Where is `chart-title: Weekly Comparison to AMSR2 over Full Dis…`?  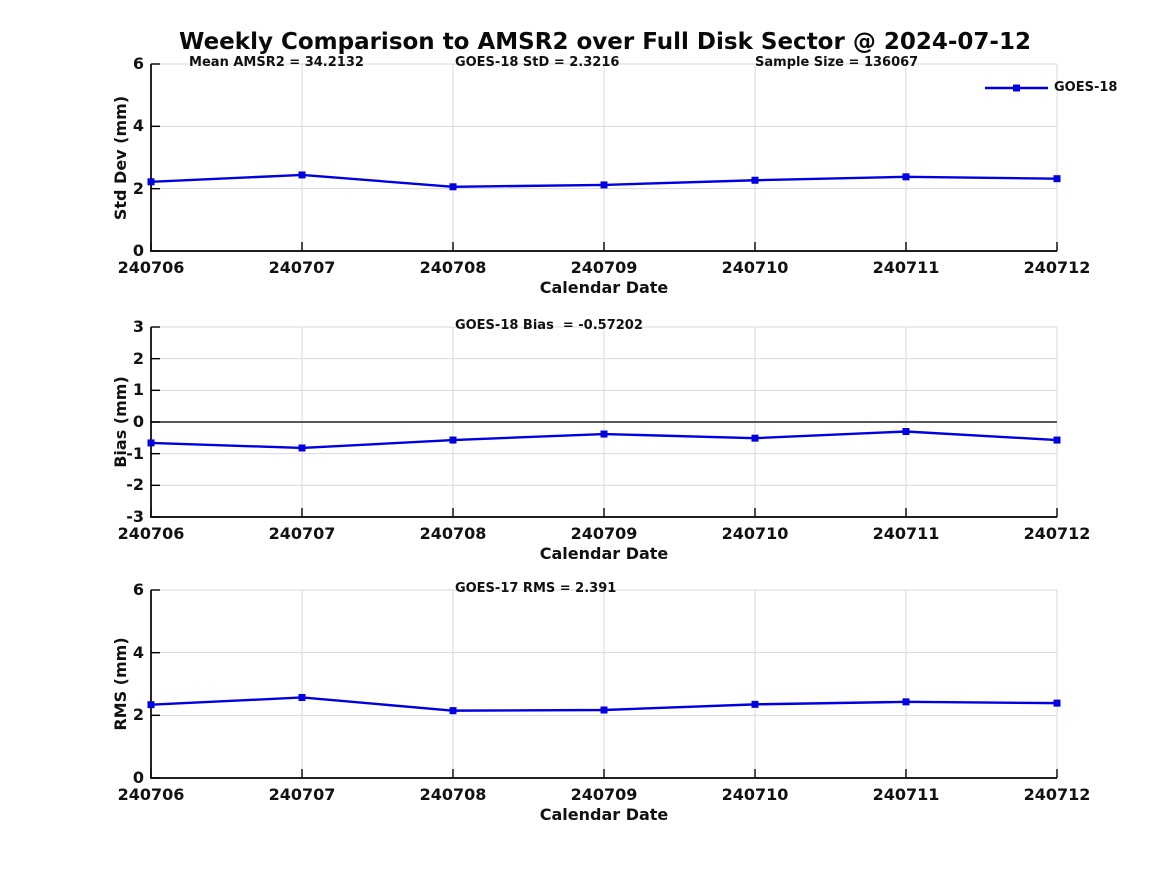 chart-title: Weekly Comparison to AMSR2 over Full Dis… is located at coordinates (605, 42).